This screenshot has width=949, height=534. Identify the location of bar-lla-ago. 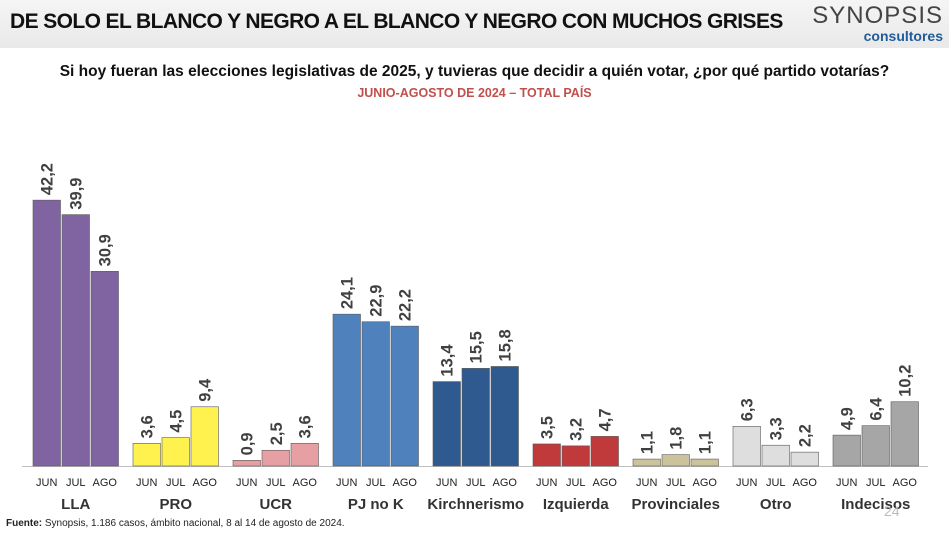
(104, 369).